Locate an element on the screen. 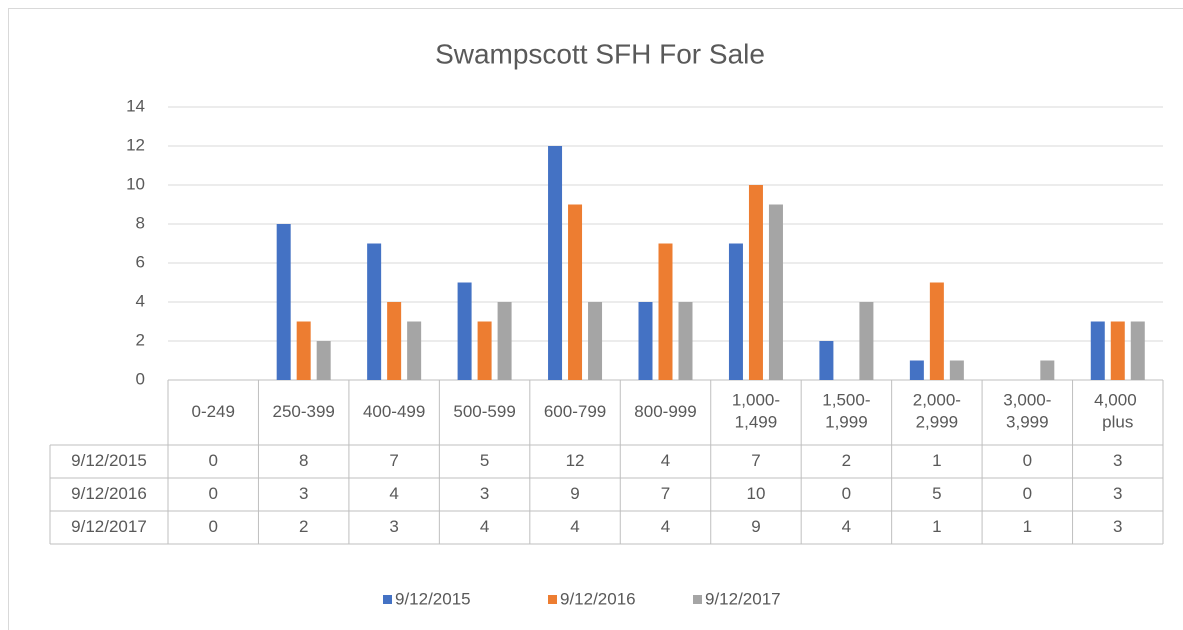 The height and width of the screenshot is (630, 1183). y-tick-label: 10 is located at coordinates (135, 183).